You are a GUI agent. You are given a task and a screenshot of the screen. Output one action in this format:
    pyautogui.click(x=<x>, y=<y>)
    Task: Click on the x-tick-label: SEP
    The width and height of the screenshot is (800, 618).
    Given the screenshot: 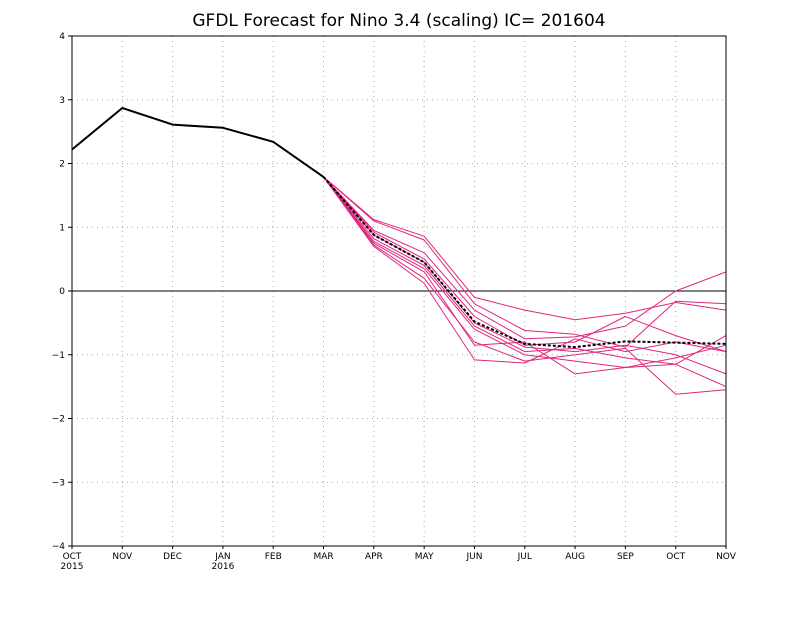 What is the action you would take?
    pyautogui.click(x=625, y=557)
    